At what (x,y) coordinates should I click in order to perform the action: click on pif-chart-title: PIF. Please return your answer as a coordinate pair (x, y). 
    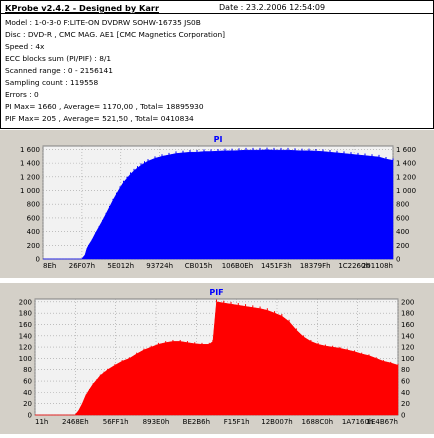
    Looking at the image, I should click on (216, 292).